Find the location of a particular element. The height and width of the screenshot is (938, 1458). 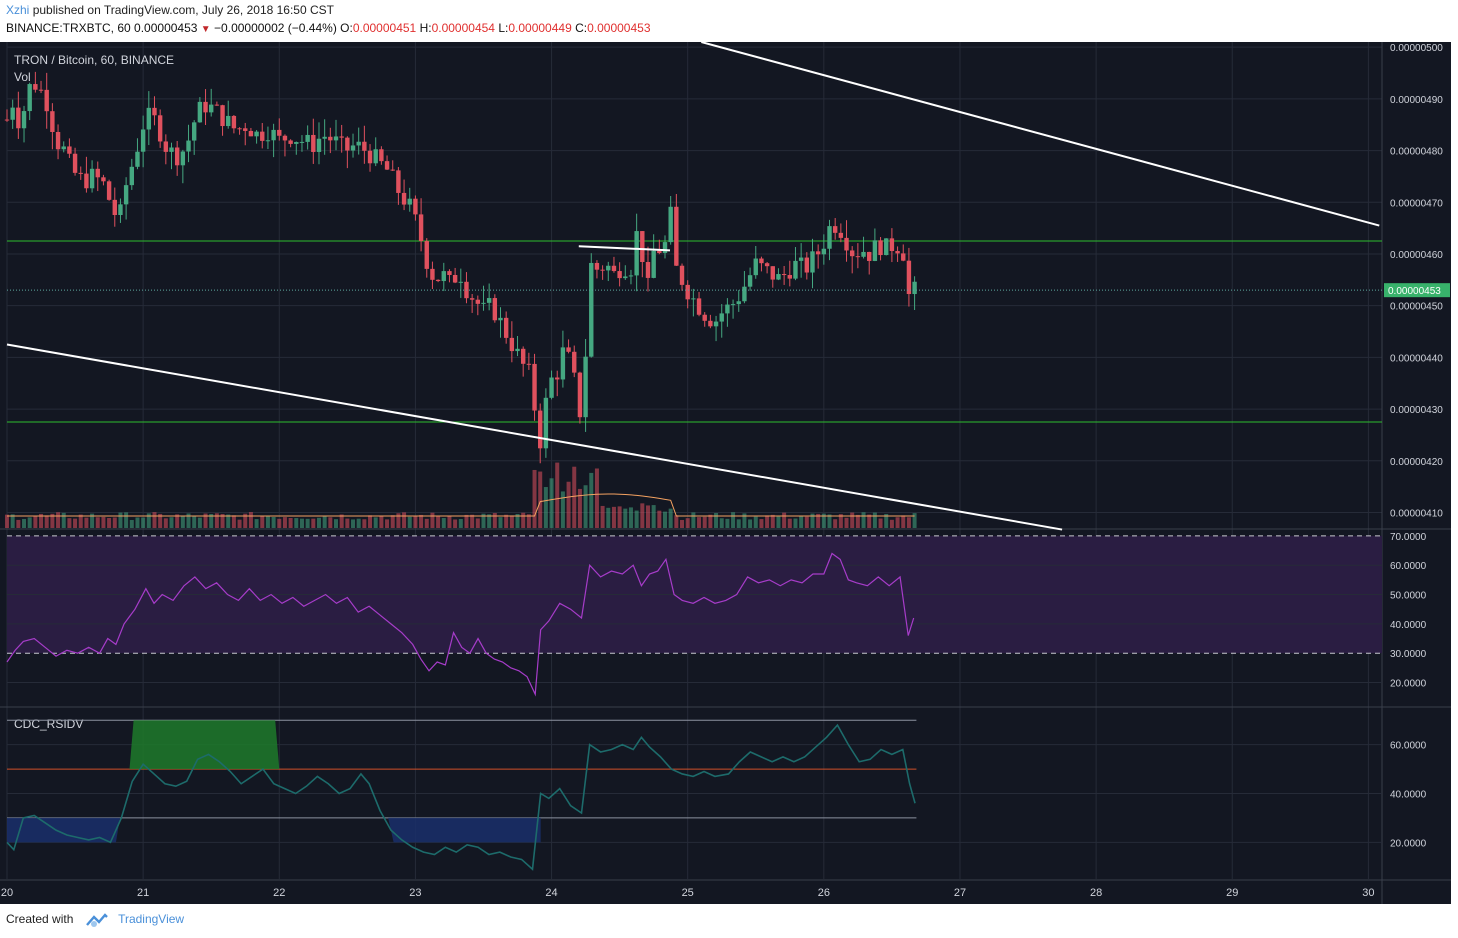

tradingview-link: TradingView is located at coordinates (151, 919).